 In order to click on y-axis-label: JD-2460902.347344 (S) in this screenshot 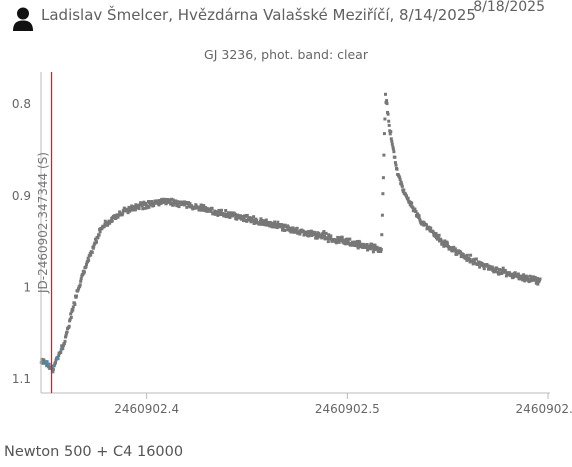, I will do `click(43, 223)`.